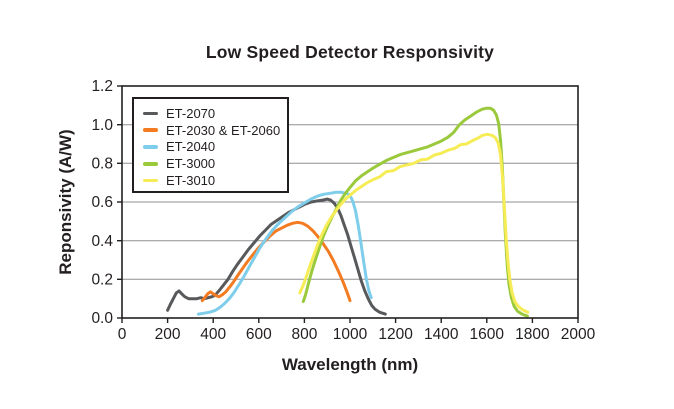  I want to click on x-tick-label: 1800, so click(532, 334).